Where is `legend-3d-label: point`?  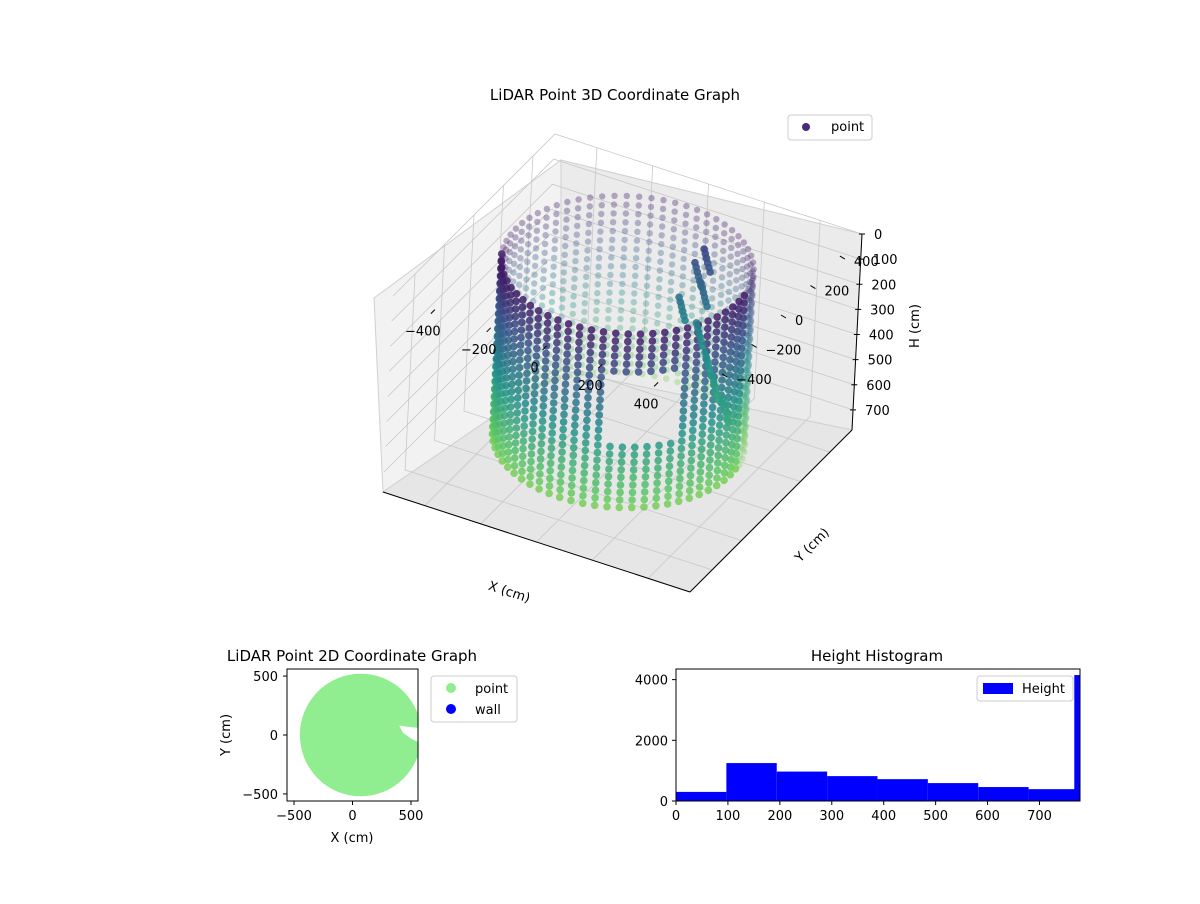
legend-3d-label: point is located at coordinates (847, 127).